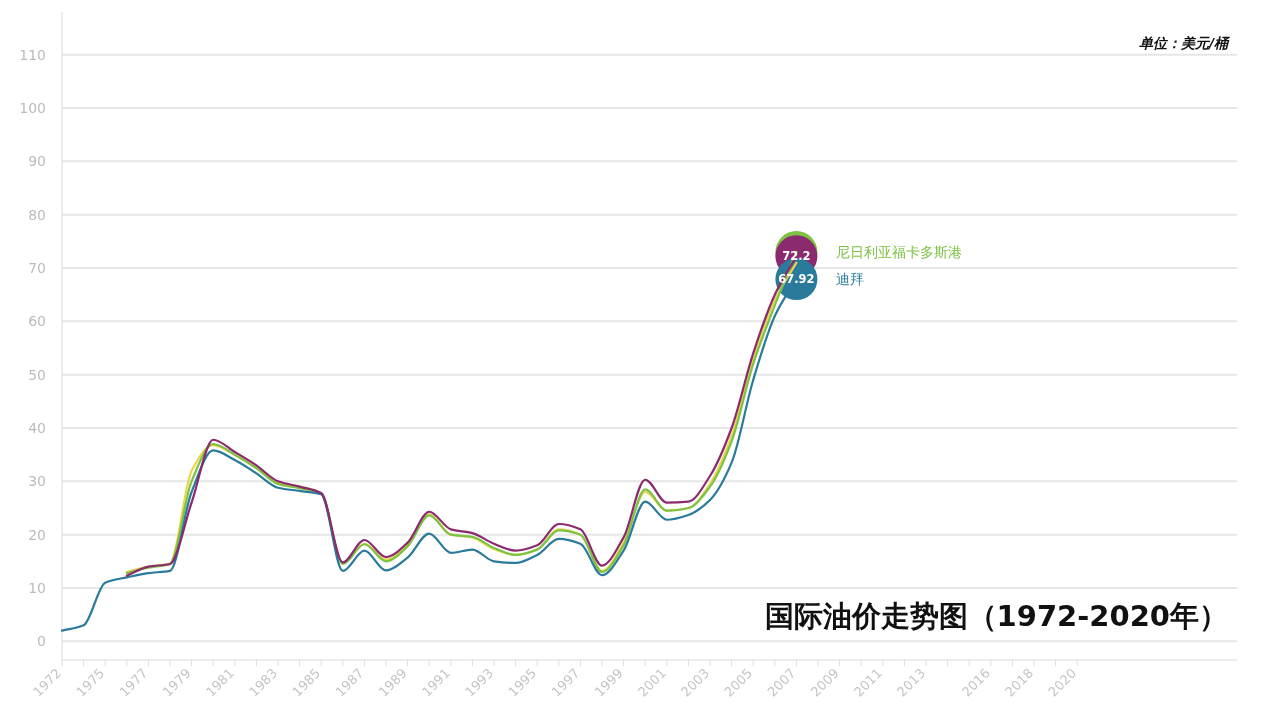 The image size is (1280, 720). I want to click on y-tick-label: 60, so click(37, 321).